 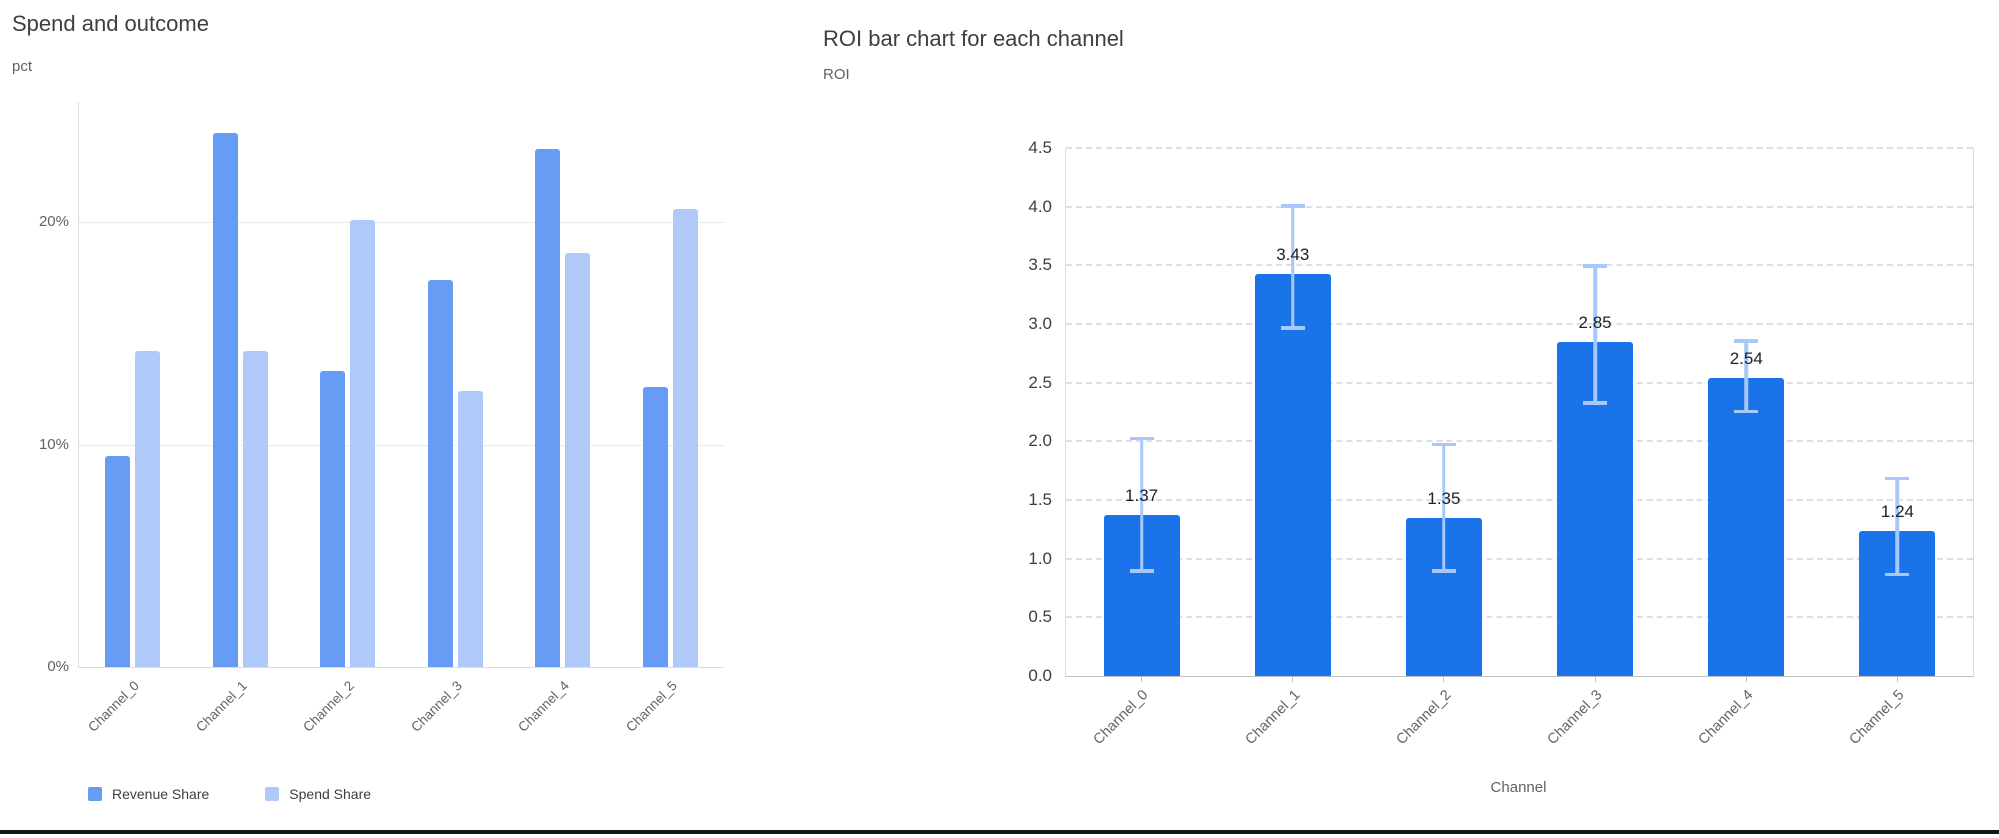 I want to click on bar-group: 1.37, so click(x=1141, y=415).